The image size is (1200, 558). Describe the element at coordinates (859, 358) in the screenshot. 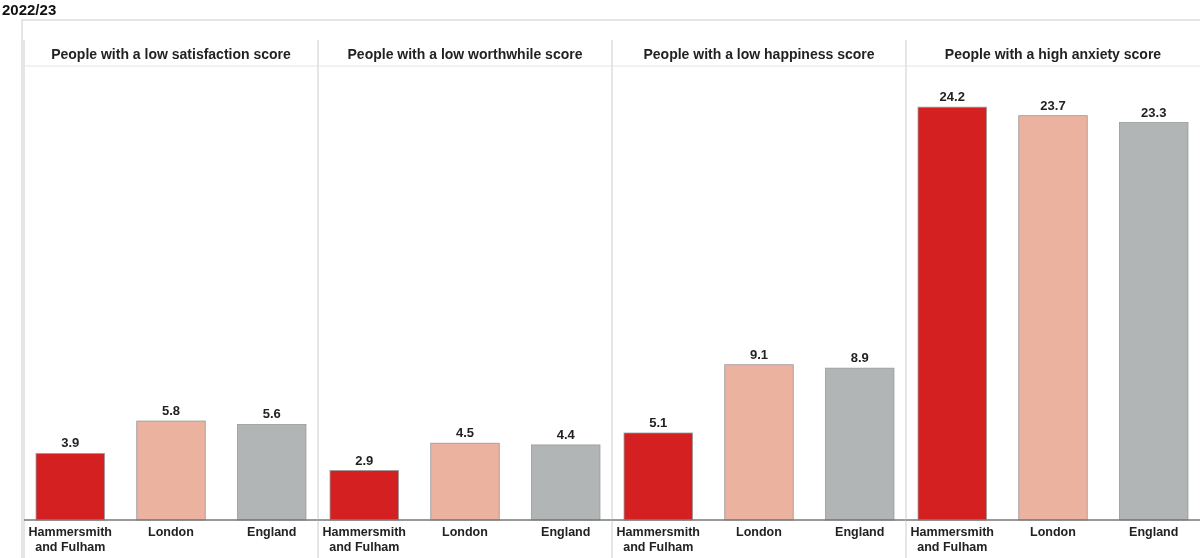

I see `data-label: 8.9` at that location.